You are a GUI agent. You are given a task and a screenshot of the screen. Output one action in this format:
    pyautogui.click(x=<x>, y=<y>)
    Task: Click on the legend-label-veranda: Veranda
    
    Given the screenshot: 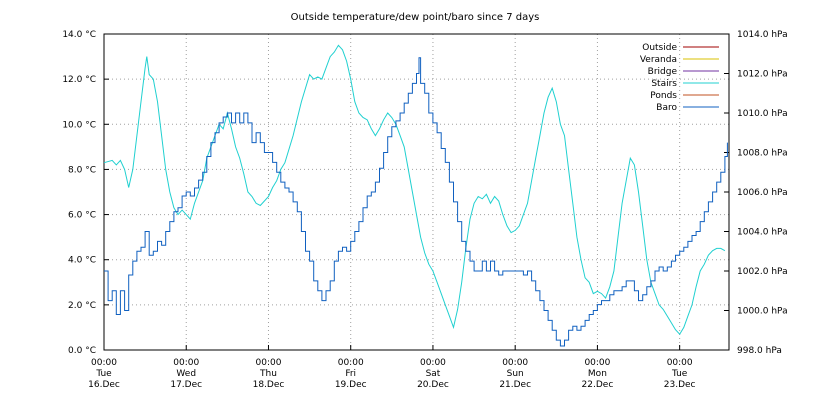 What is the action you would take?
    pyautogui.click(x=658, y=60)
    